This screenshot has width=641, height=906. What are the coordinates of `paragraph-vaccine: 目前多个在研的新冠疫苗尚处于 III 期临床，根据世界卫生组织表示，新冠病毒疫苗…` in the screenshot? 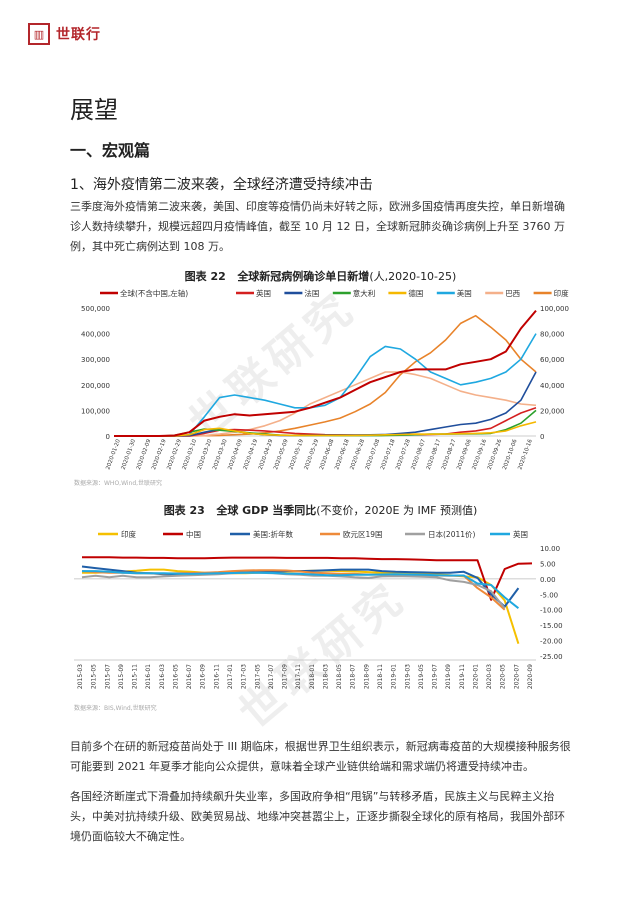 It's located at (320, 756).